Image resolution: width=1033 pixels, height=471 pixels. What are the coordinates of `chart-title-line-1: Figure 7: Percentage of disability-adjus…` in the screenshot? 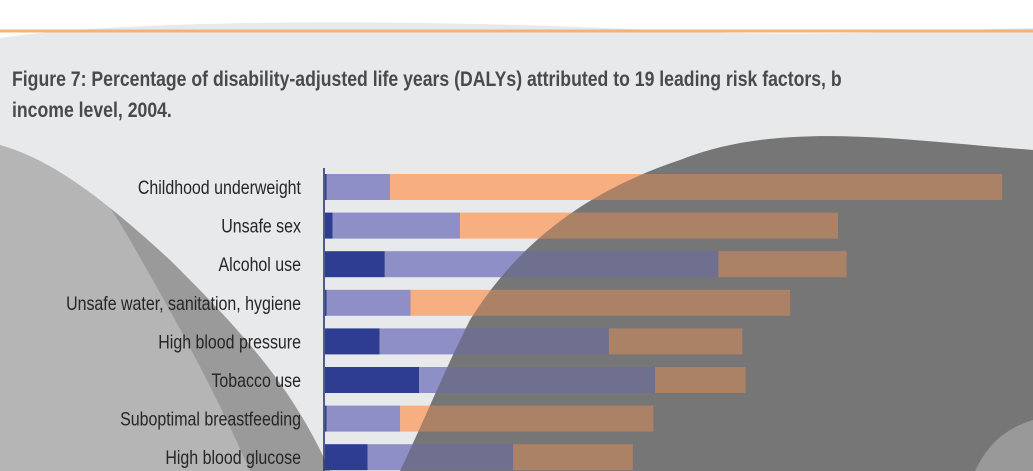 It's located at (427, 79).